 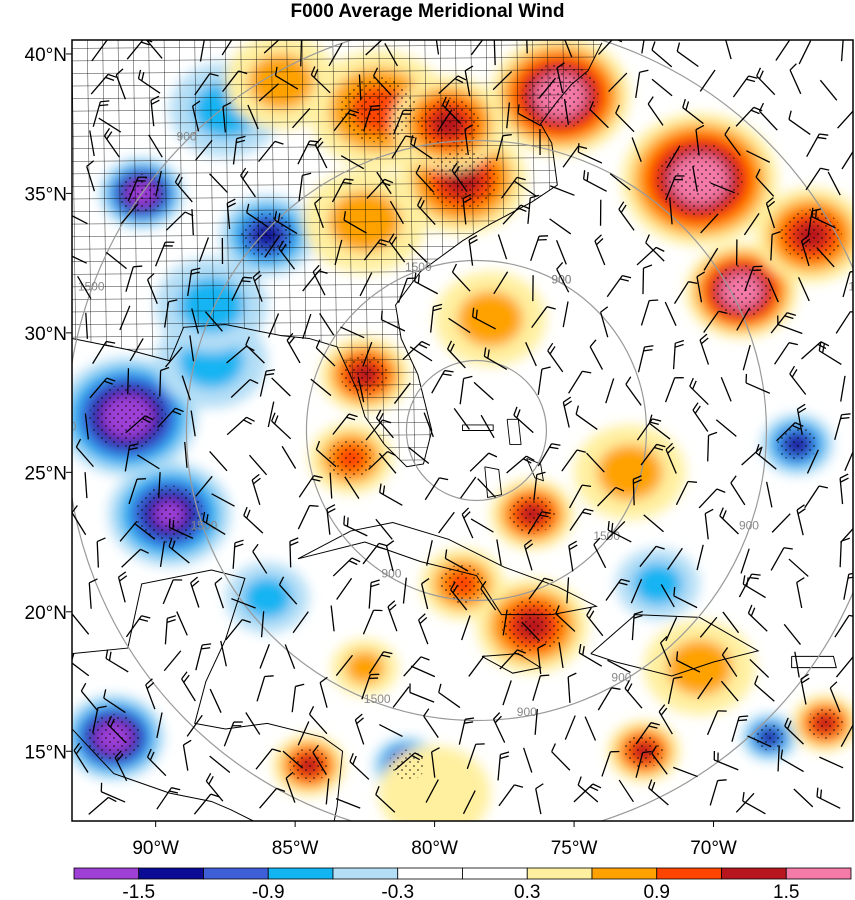 What do you see at coordinates (658, 584) in the screenshot?
I see `anomaly-cell` at bounding box center [658, 584].